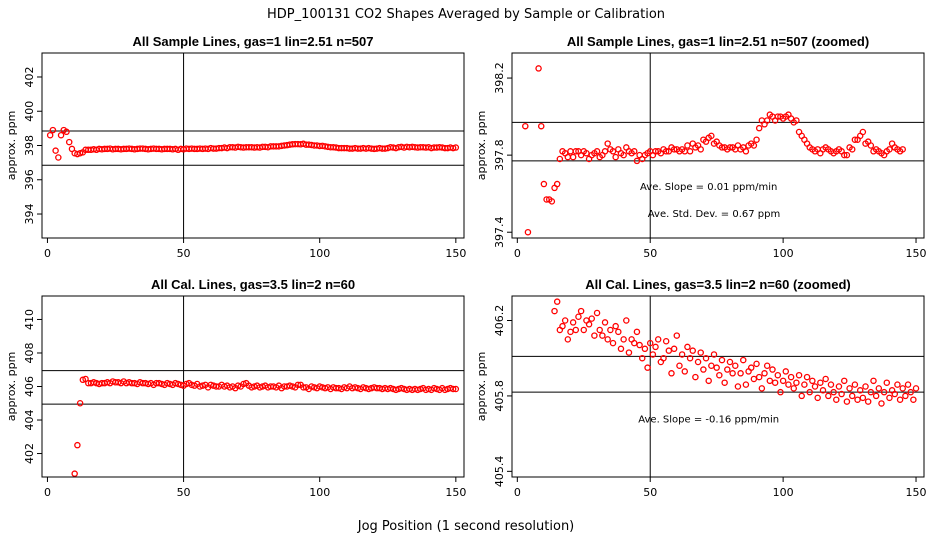  Describe the element at coordinates (517, 492) in the screenshot. I see `x-tick-label: 0` at that location.